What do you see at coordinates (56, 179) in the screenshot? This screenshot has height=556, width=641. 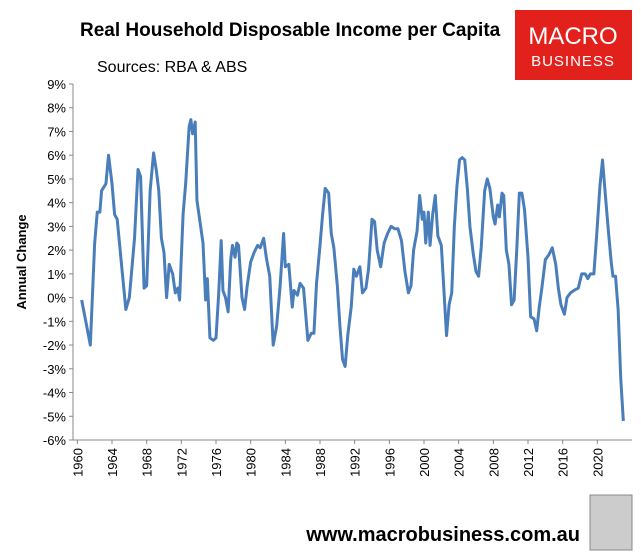 I see `y-tick-label: 5%` at bounding box center [56, 179].